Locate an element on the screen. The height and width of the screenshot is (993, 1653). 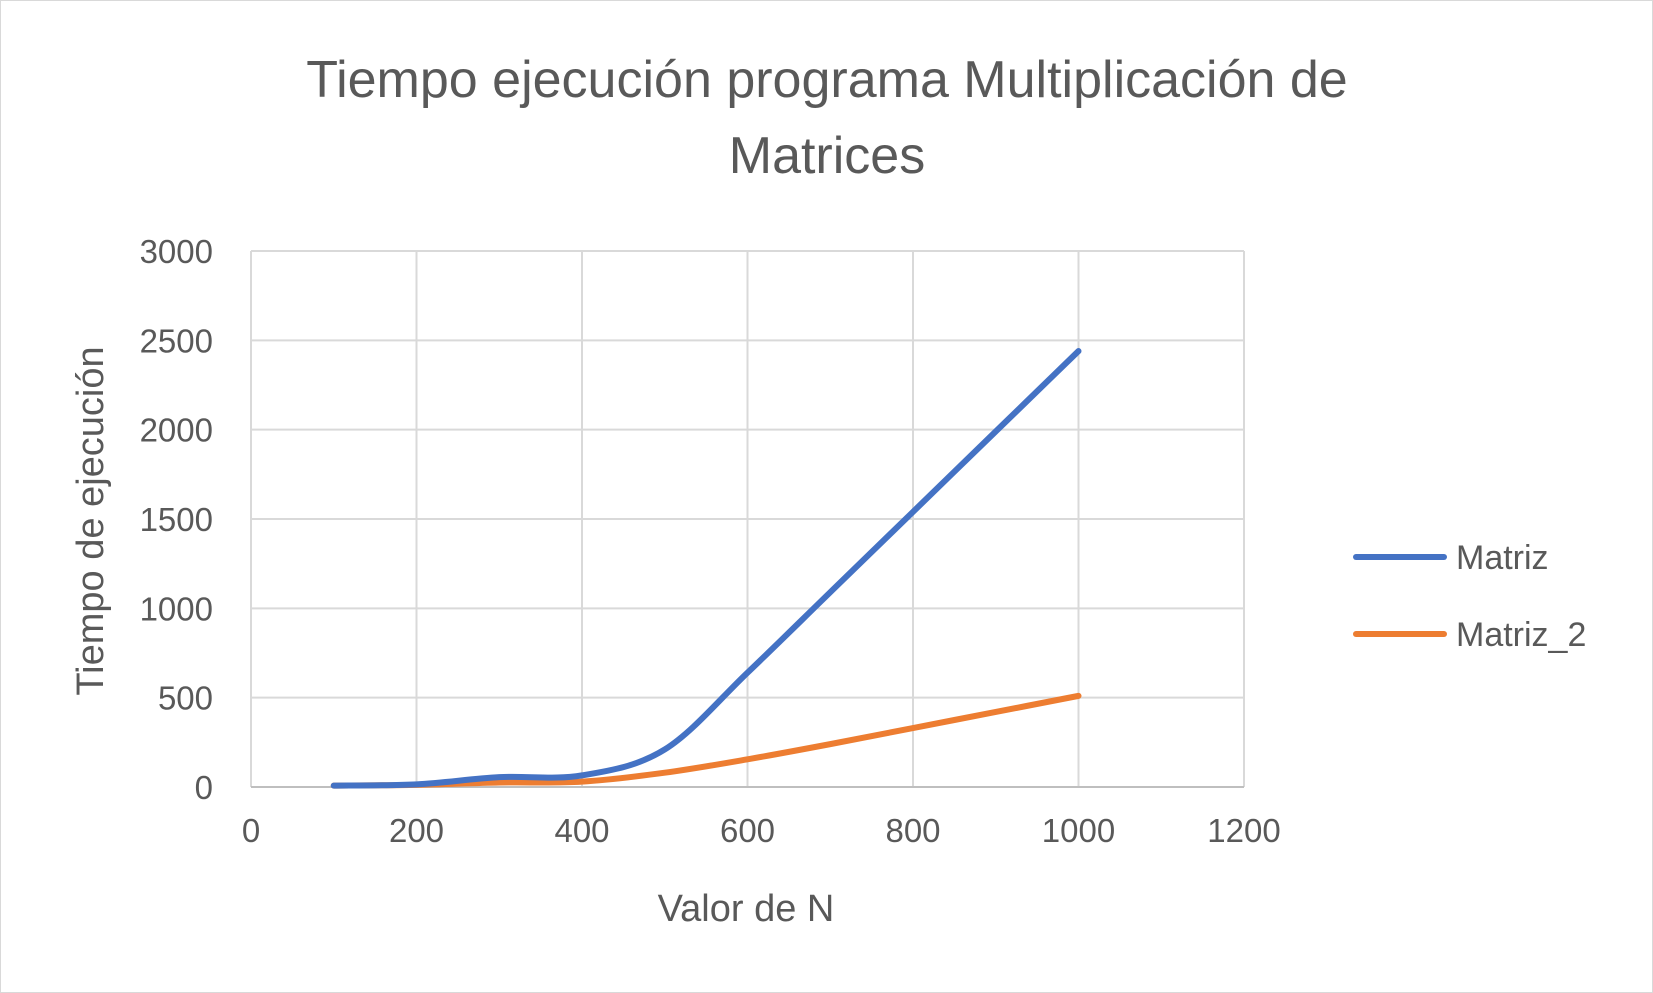
y-tick-label-4: 2000 is located at coordinates (176, 430).